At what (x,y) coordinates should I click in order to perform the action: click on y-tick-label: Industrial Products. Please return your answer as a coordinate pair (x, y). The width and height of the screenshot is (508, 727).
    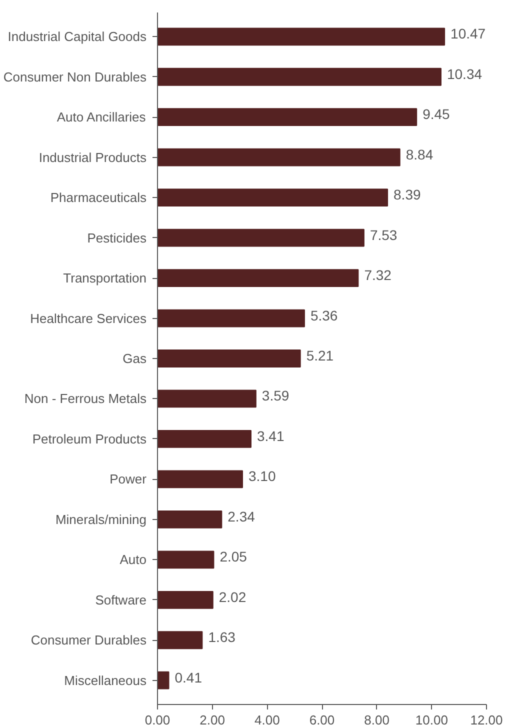
    Looking at the image, I should click on (92, 157).